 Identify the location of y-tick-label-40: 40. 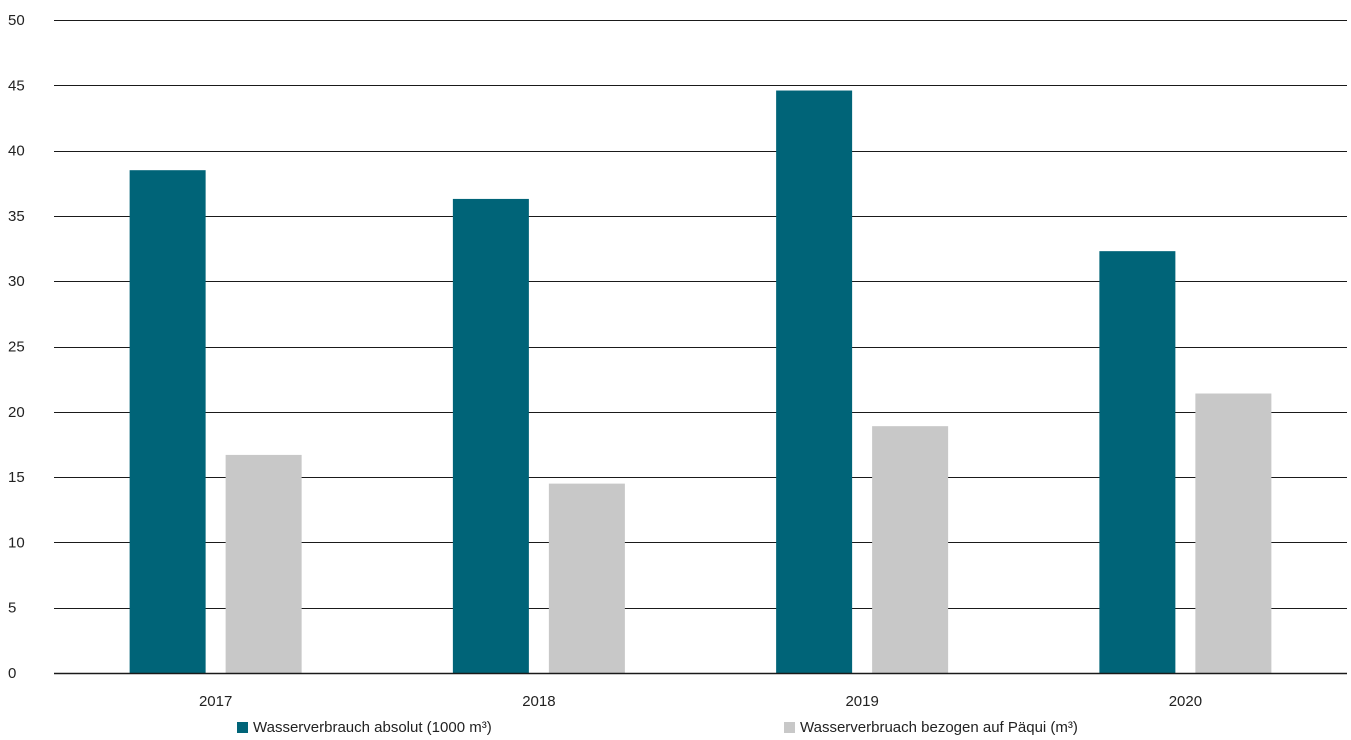
(16, 151).